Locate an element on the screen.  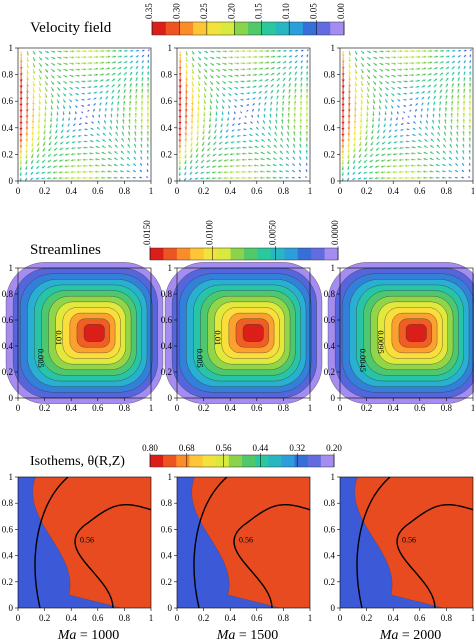
streamlines-axis-ytick-label: 0.2 is located at coordinates (329, 372).